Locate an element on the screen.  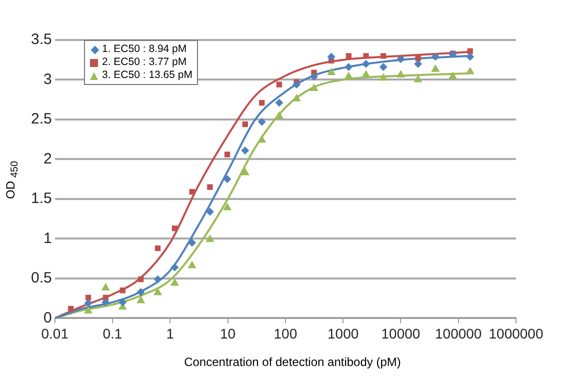
y-tick-label: 0.5 is located at coordinates (41, 278).